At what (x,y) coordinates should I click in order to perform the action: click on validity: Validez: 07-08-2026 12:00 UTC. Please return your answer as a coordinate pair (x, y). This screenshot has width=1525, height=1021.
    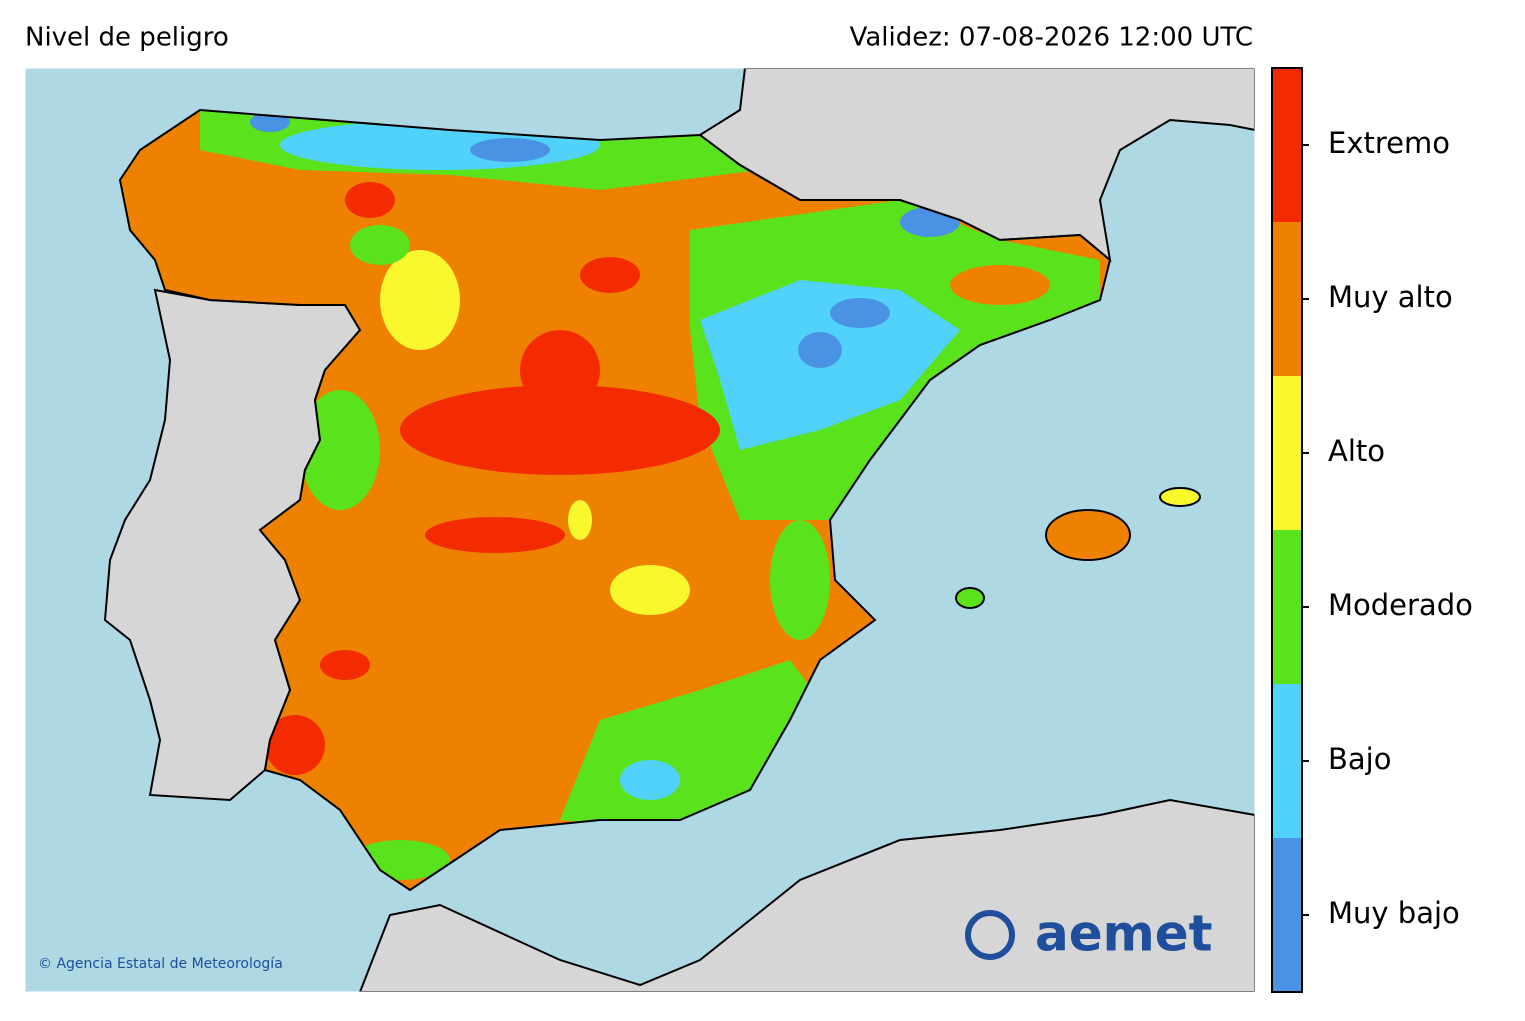
    Looking at the image, I should click on (1051, 38).